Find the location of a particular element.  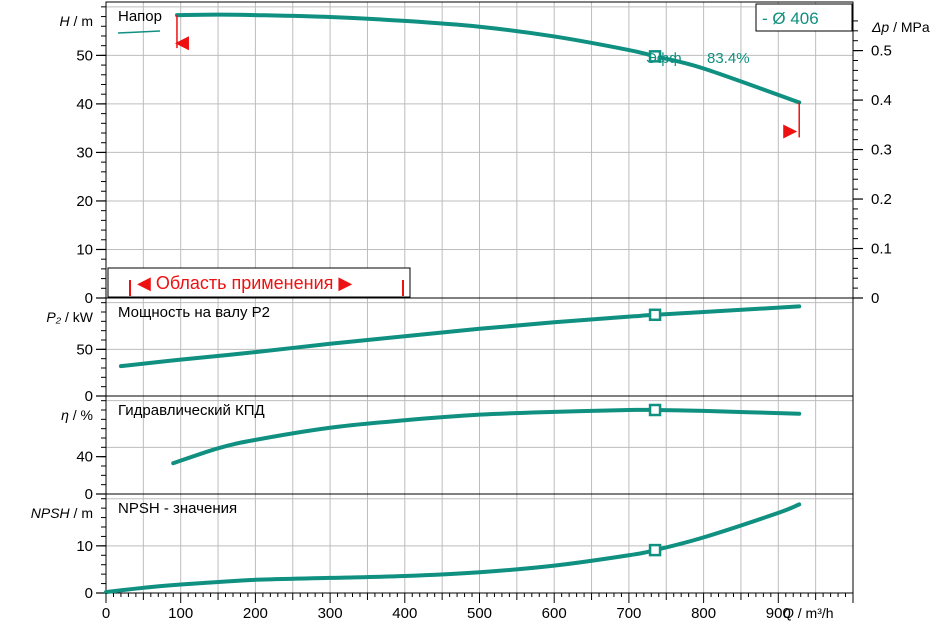

efficiency-value: 83.4% is located at coordinates (728, 58).